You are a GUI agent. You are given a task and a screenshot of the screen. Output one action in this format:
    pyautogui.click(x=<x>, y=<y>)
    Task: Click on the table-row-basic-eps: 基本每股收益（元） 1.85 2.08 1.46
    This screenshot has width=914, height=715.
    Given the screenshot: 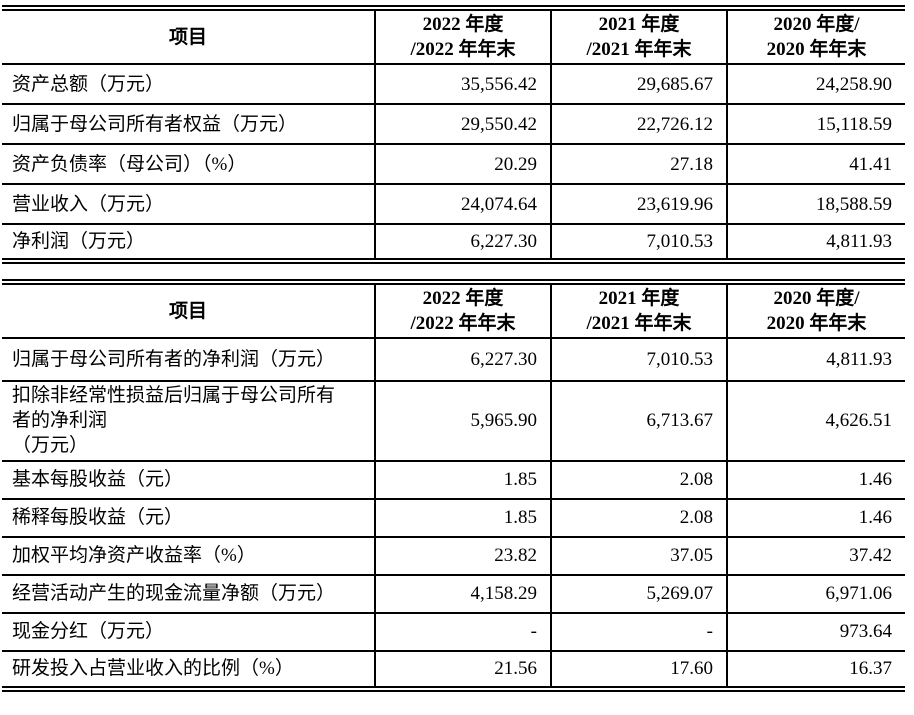 What is the action you would take?
    pyautogui.click(x=453, y=480)
    